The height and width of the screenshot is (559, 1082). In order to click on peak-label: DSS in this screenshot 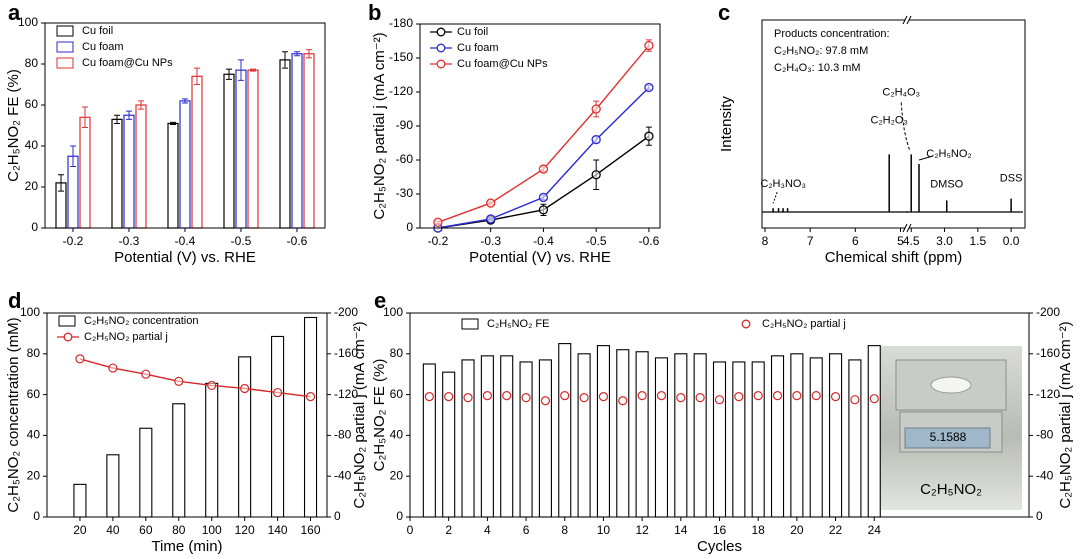, I will do `click(1011, 178)`.